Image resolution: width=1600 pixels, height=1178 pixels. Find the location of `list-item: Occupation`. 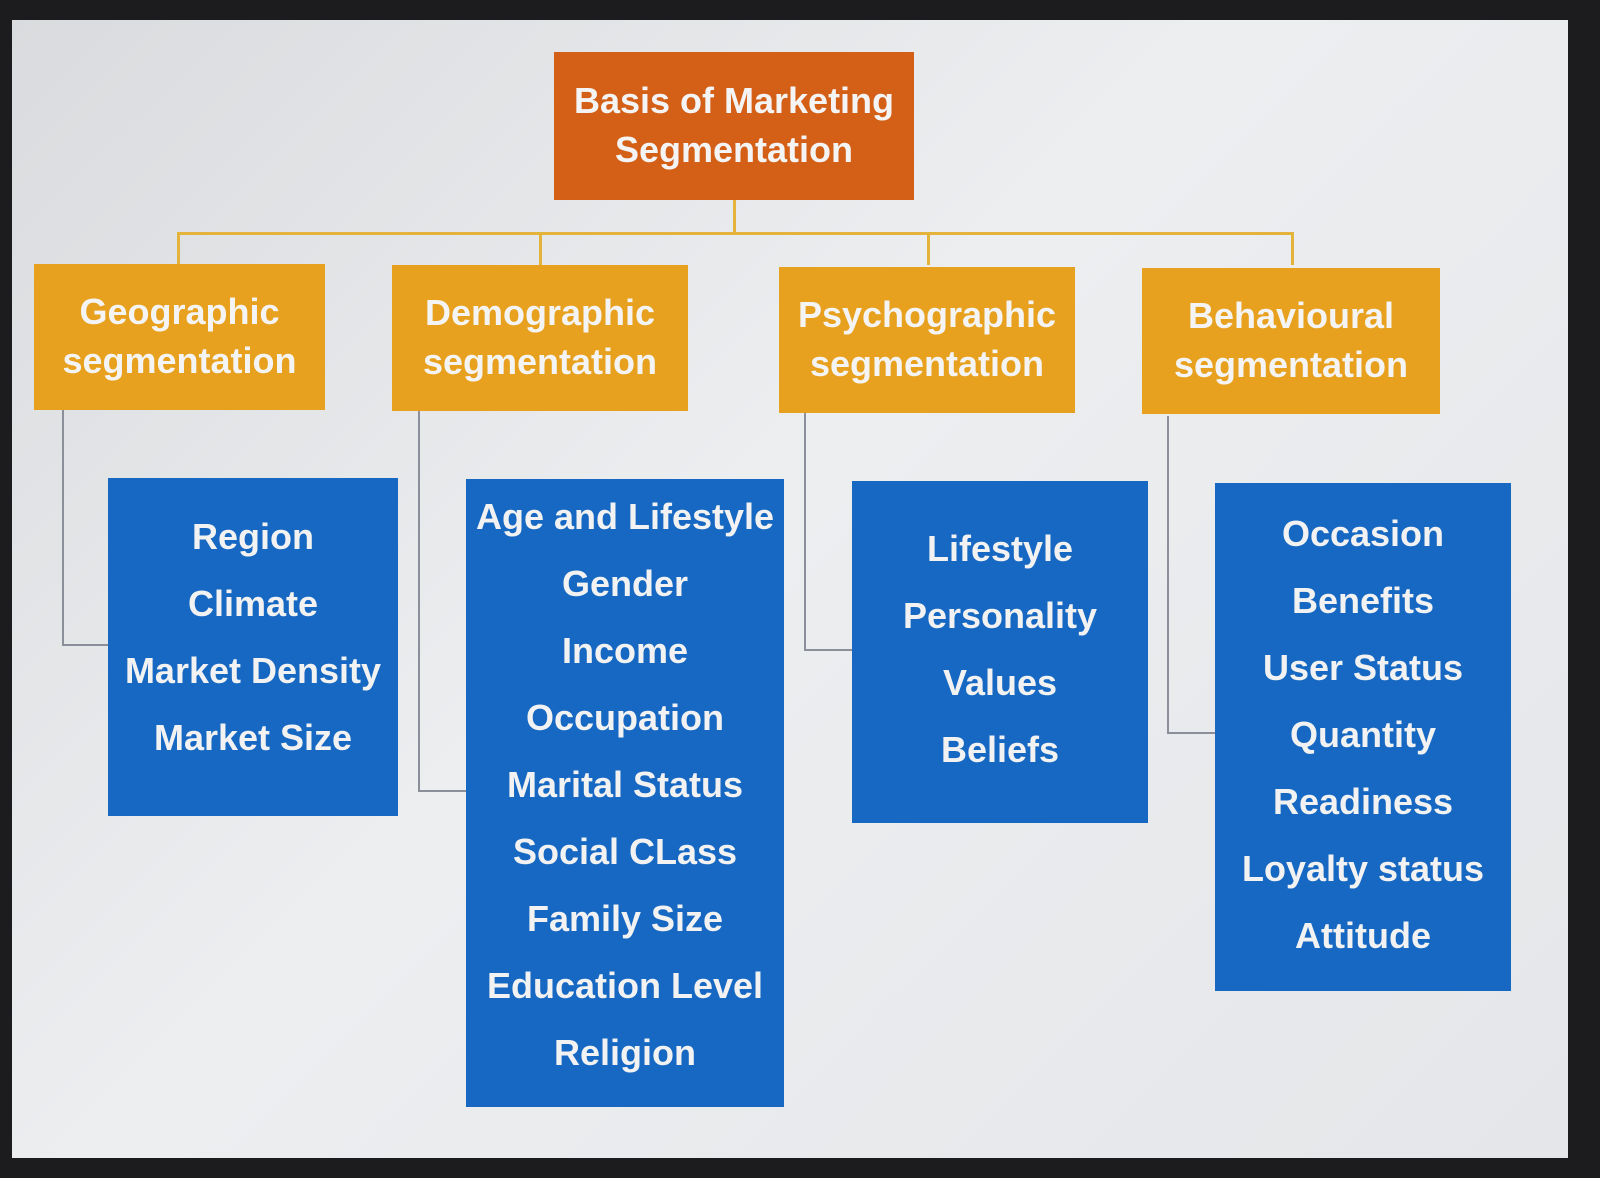

list-item: Occupation is located at coordinates (625, 717).